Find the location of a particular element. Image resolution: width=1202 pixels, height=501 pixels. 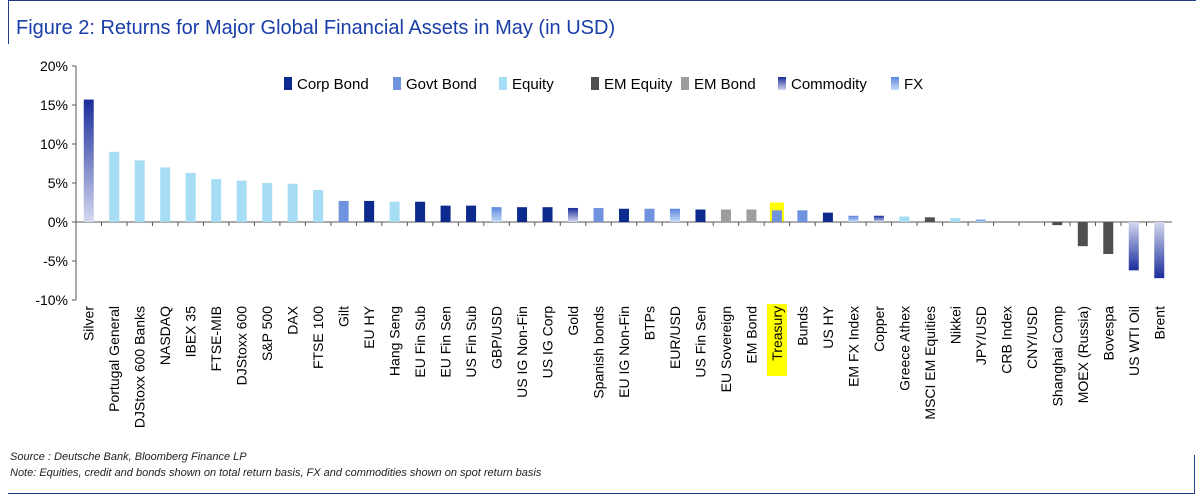

x-tick-label: CRB Index is located at coordinates (1006, 340).